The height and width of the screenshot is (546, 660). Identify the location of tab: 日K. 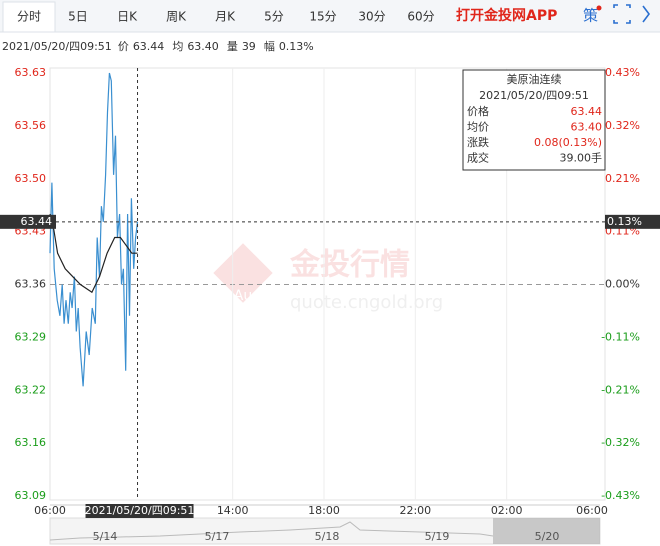
(127, 17).